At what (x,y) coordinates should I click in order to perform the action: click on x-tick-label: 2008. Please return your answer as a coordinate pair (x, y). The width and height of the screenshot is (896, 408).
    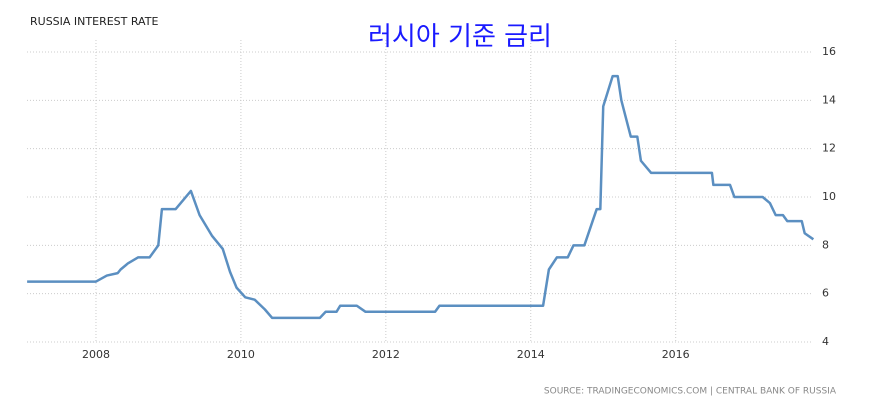
    Looking at the image, I should click on (96, 354).